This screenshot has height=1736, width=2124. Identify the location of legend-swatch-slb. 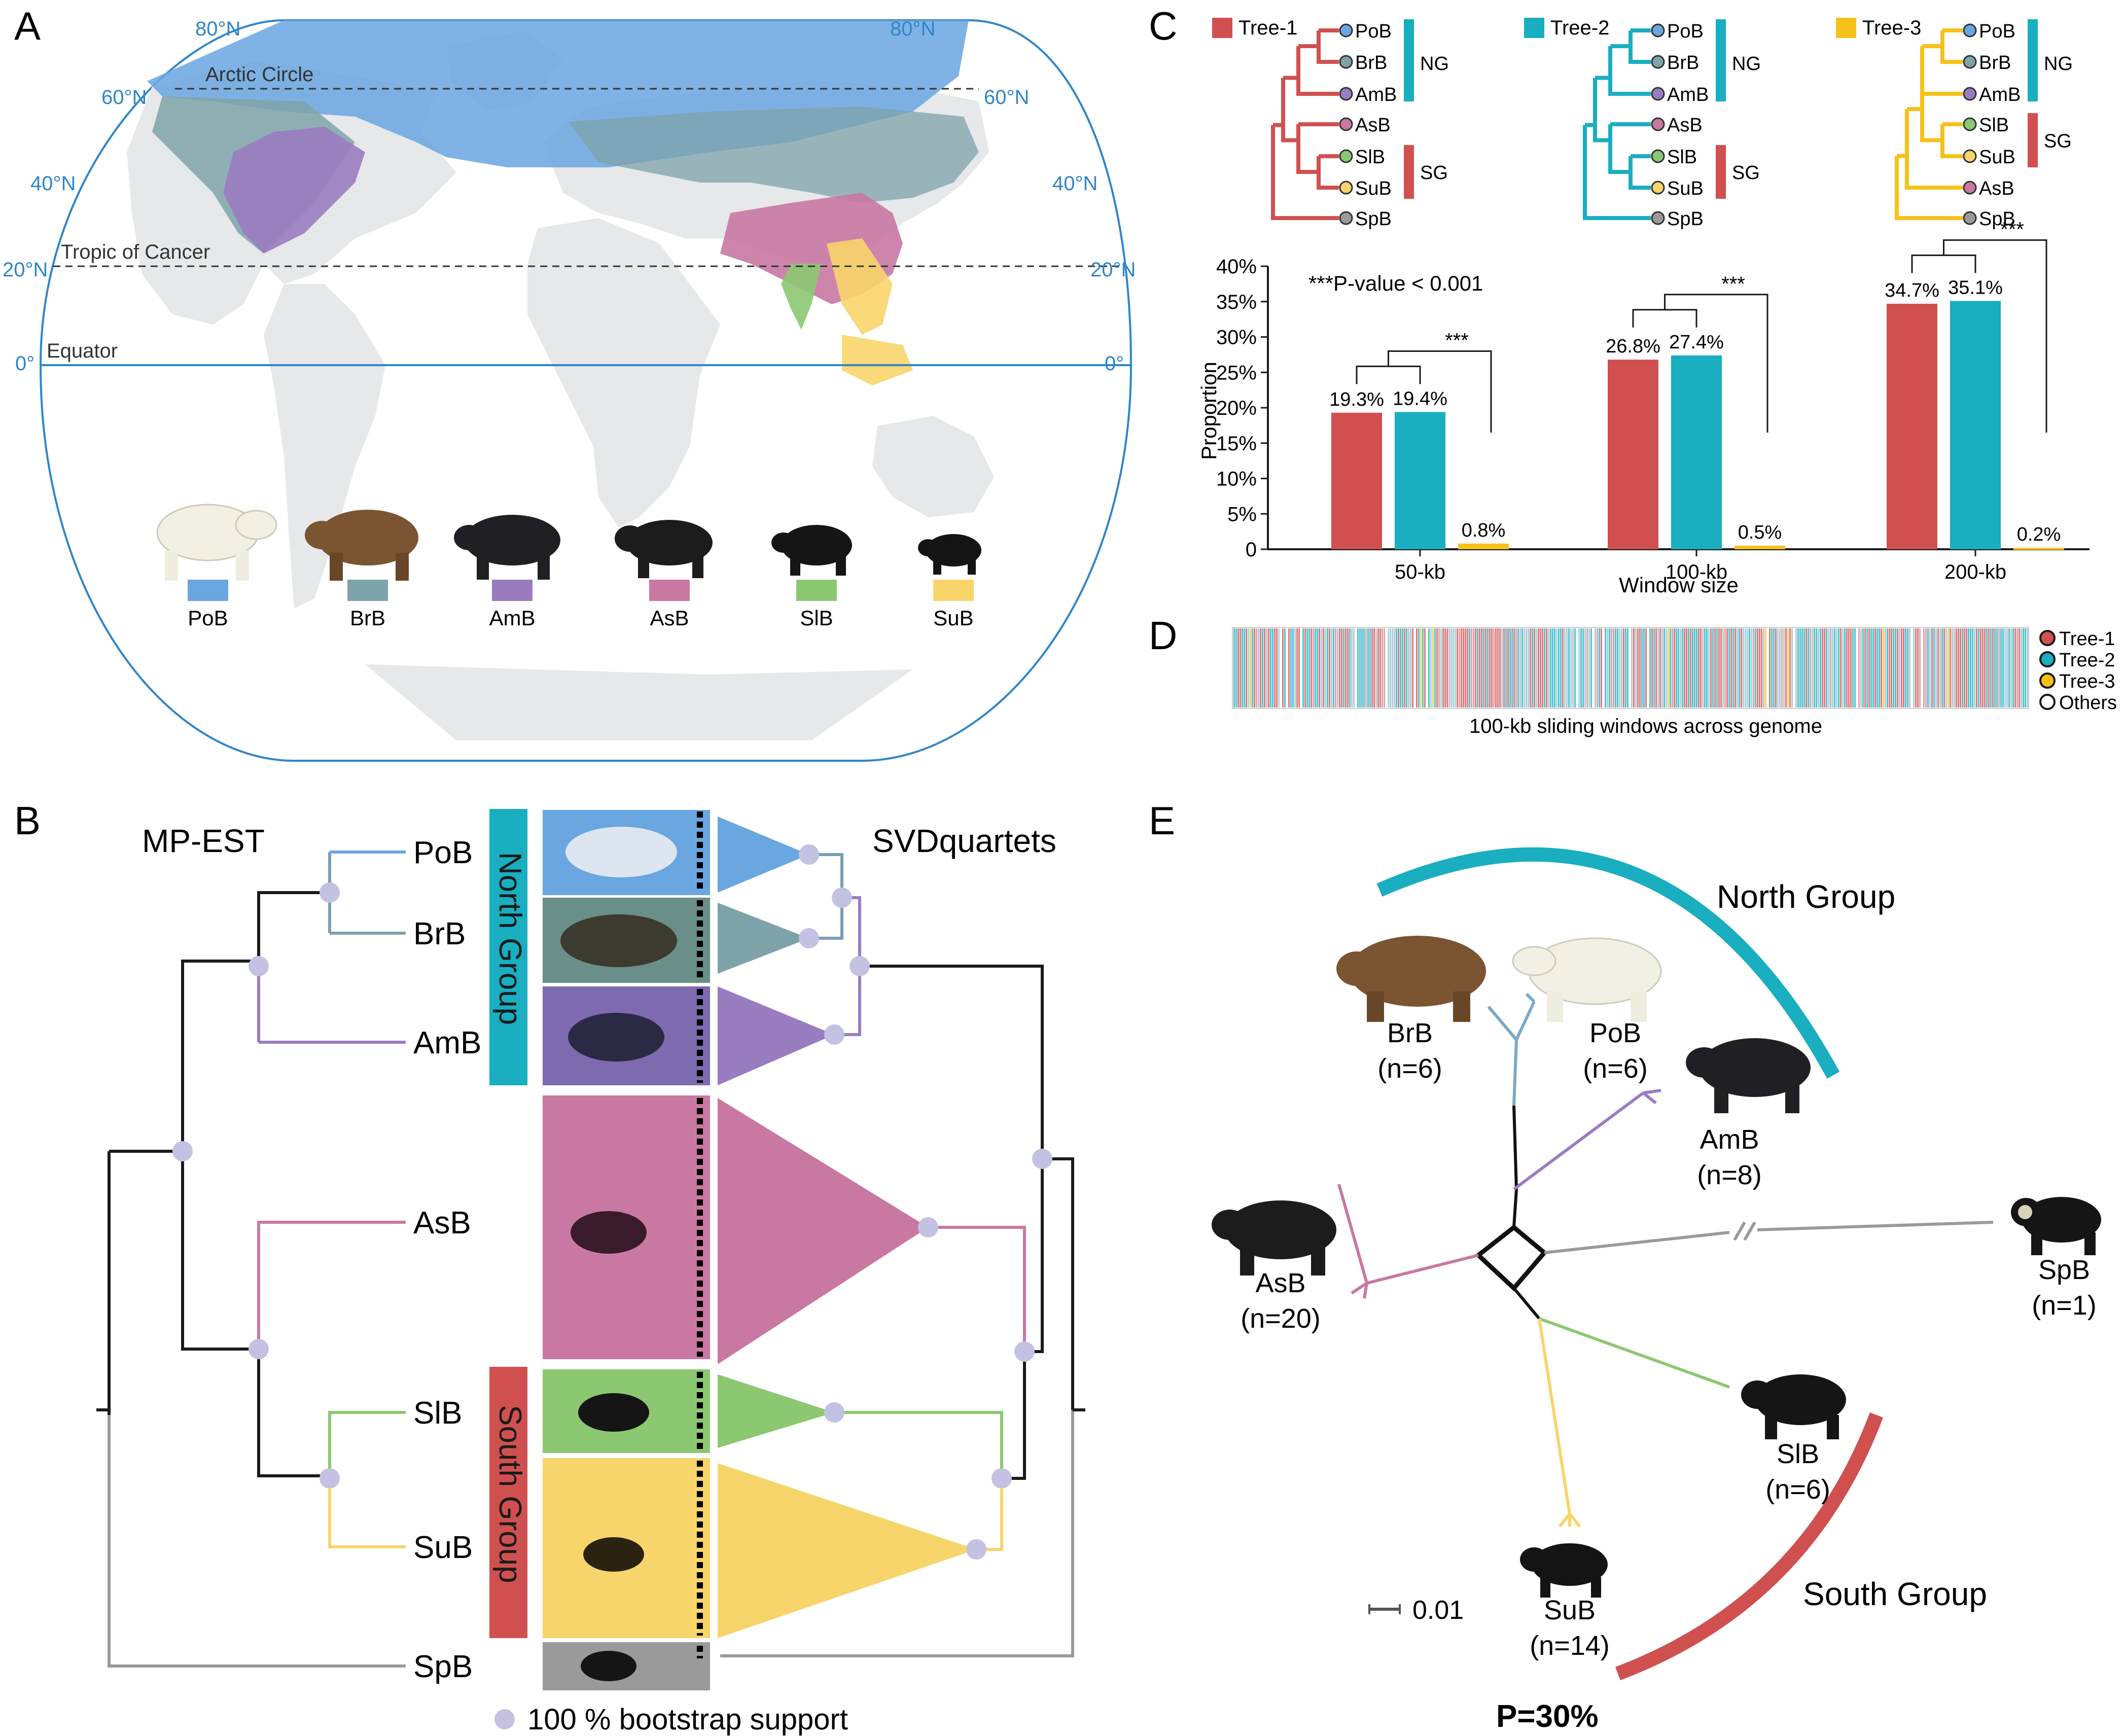
(816, 590).